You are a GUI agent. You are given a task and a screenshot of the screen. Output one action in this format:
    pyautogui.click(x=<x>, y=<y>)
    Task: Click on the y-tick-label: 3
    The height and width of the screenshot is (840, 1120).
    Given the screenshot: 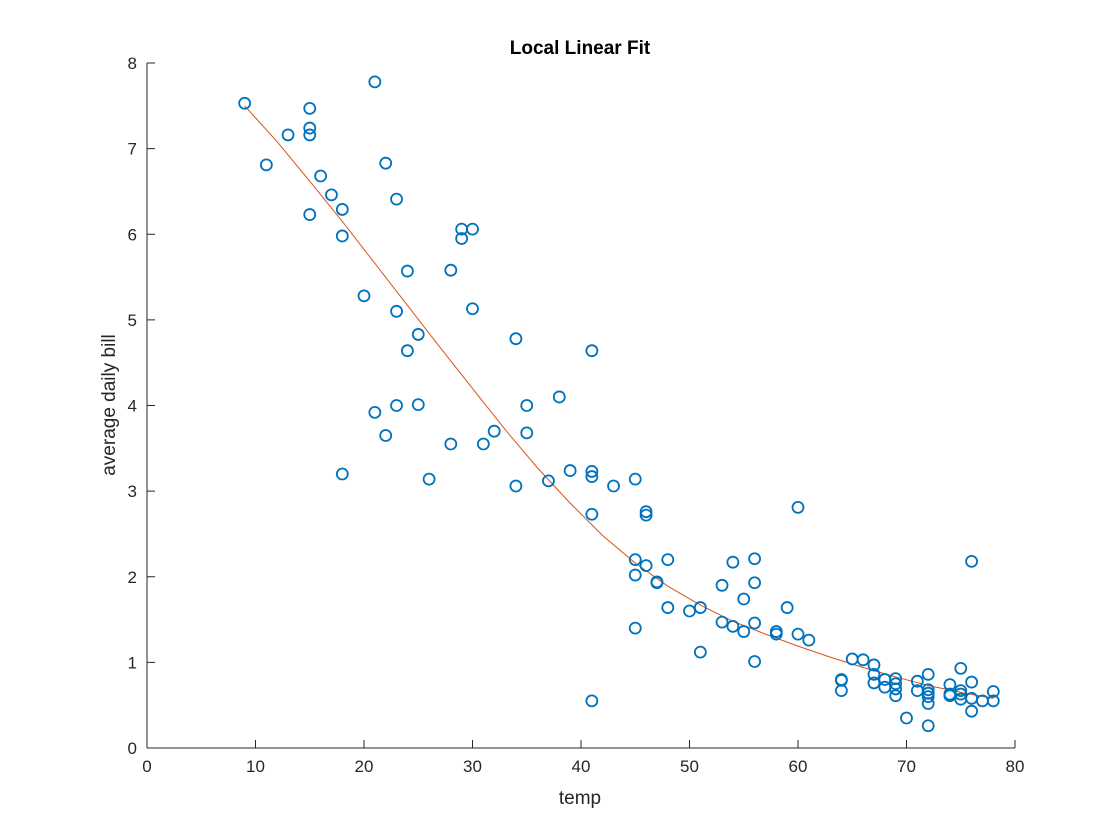 What is the action you would take?
    pyautogui.click(x=132, y=491)
    